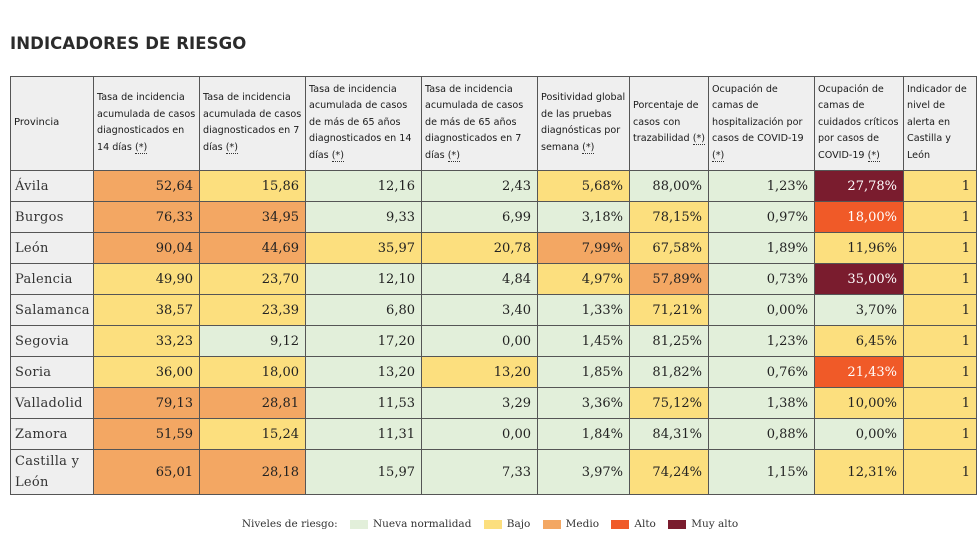 The image size is (980, 550). What do you see at coordinates (252, 310) in the screenshot?
I see `table-cell: 23,39` at bounding box center [252, 310].